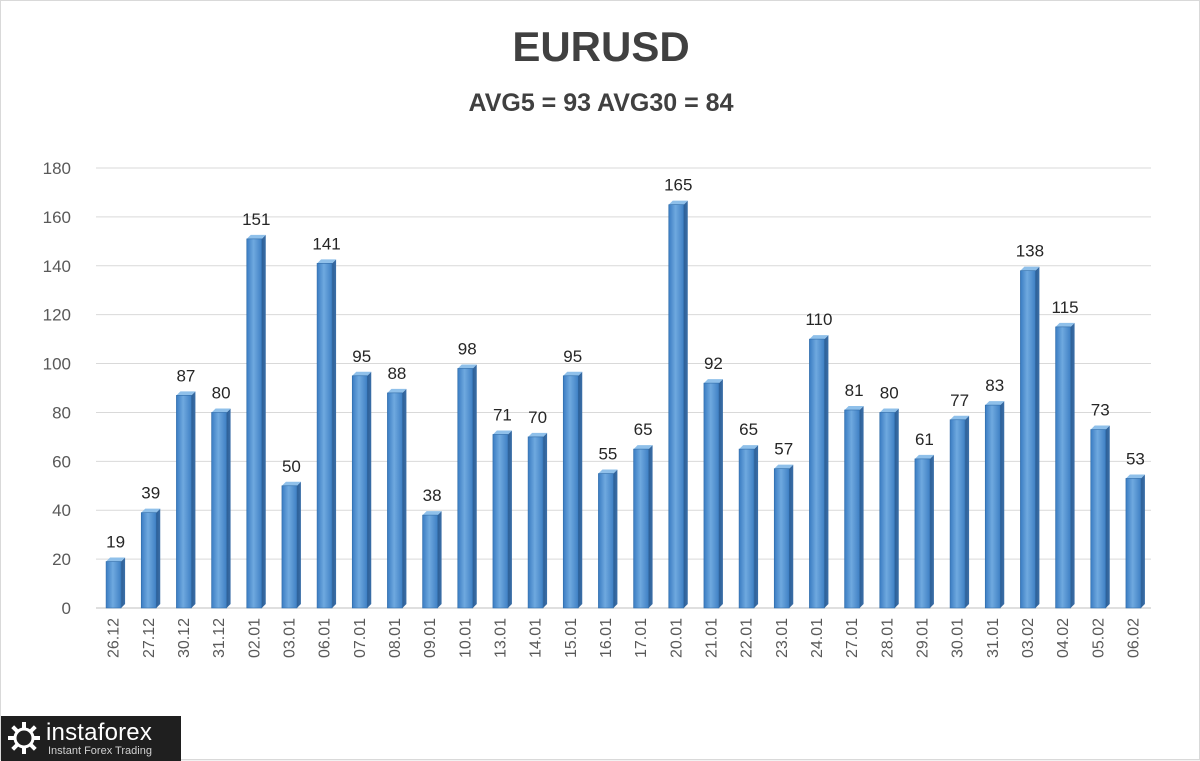 The width and height of the screenshot is (1200, 761). I want to click on x-tick-label: 06.01, so click(325, 638).